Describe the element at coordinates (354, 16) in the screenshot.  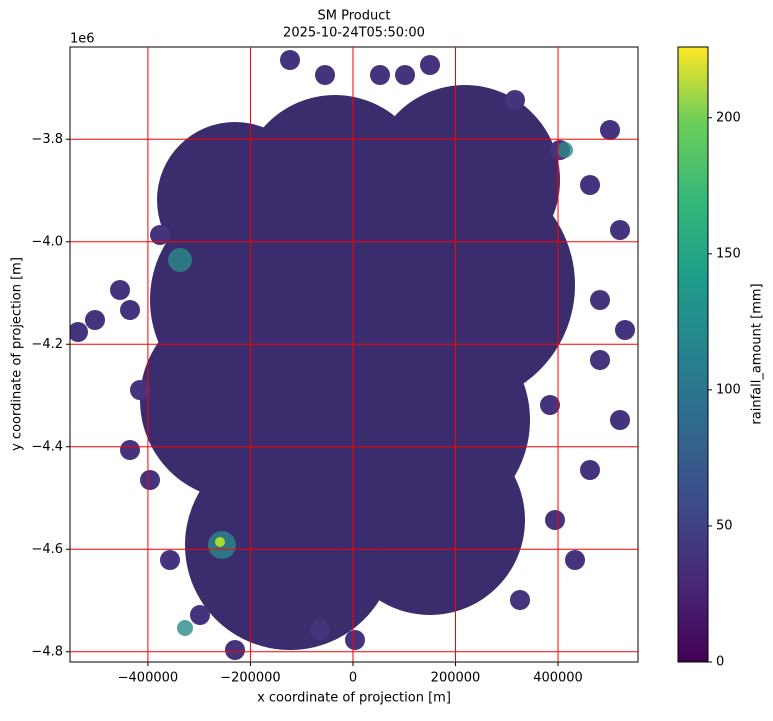
I see `chart-title: SM Product` at that location.